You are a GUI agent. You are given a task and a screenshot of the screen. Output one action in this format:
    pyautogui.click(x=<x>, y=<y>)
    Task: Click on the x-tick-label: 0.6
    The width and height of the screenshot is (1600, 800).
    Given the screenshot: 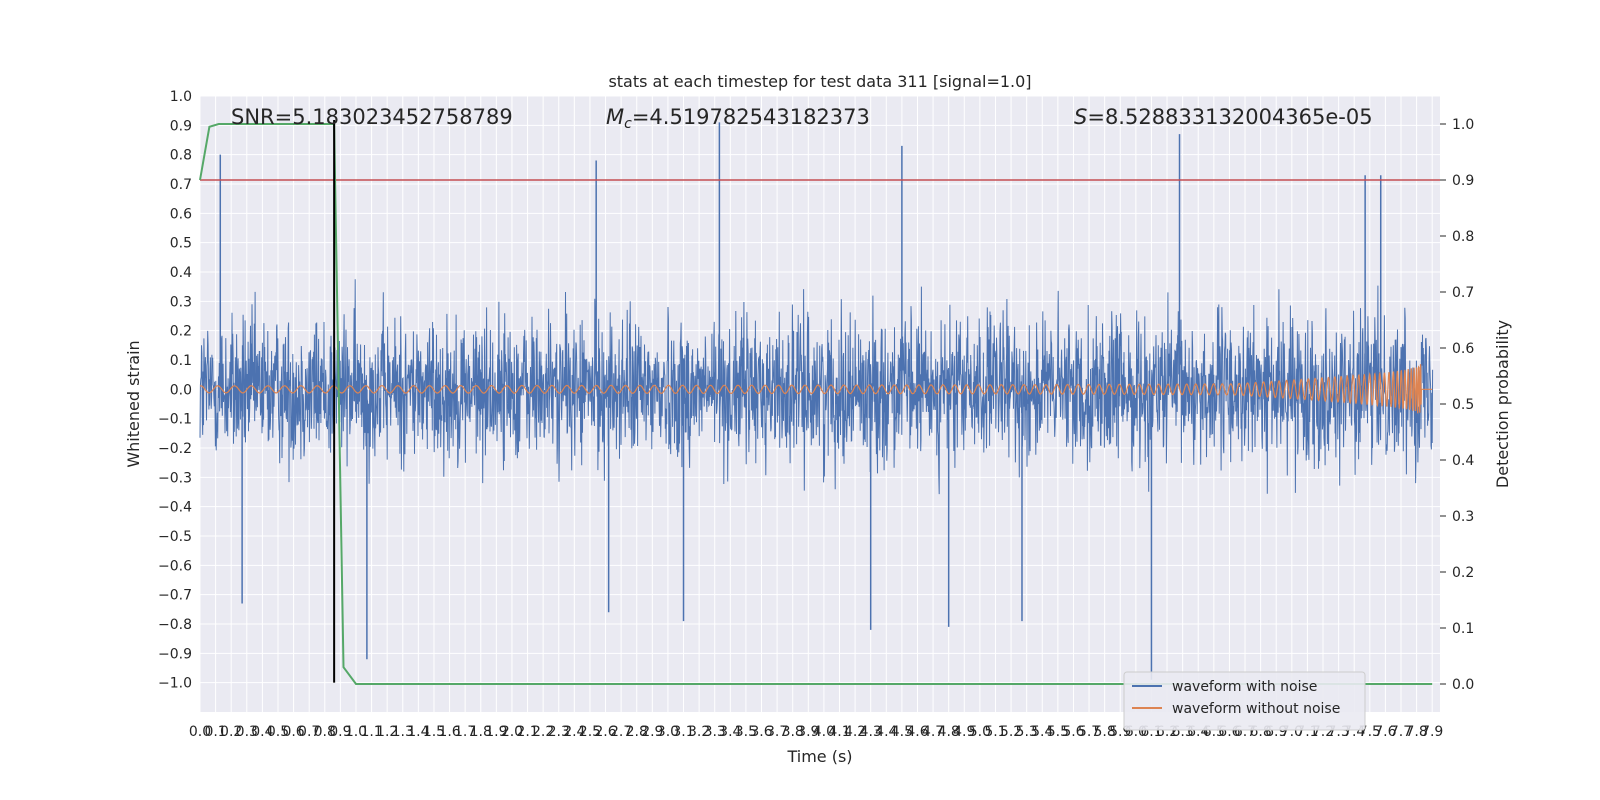 What is the action you would take?
    pyautogui.click(x=293, y=732)
    